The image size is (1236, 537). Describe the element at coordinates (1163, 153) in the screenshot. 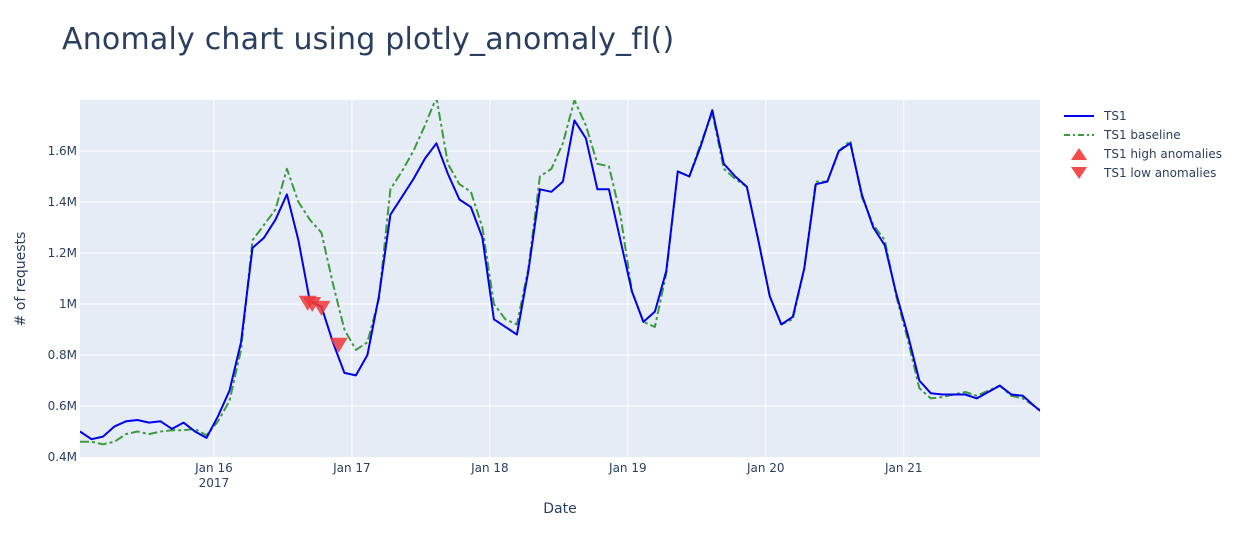

I see `legend-label: TS1 high anomalies` at that location.